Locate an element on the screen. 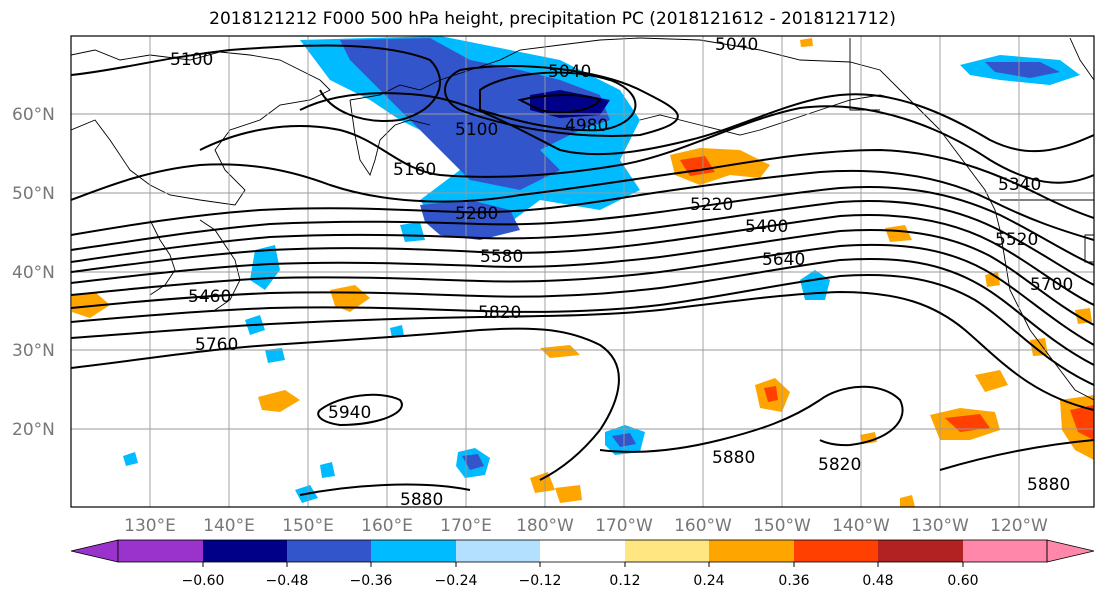 This screenshot has width=1105, height=601. lat-label: 30°N is located at coordinates (33, 351).